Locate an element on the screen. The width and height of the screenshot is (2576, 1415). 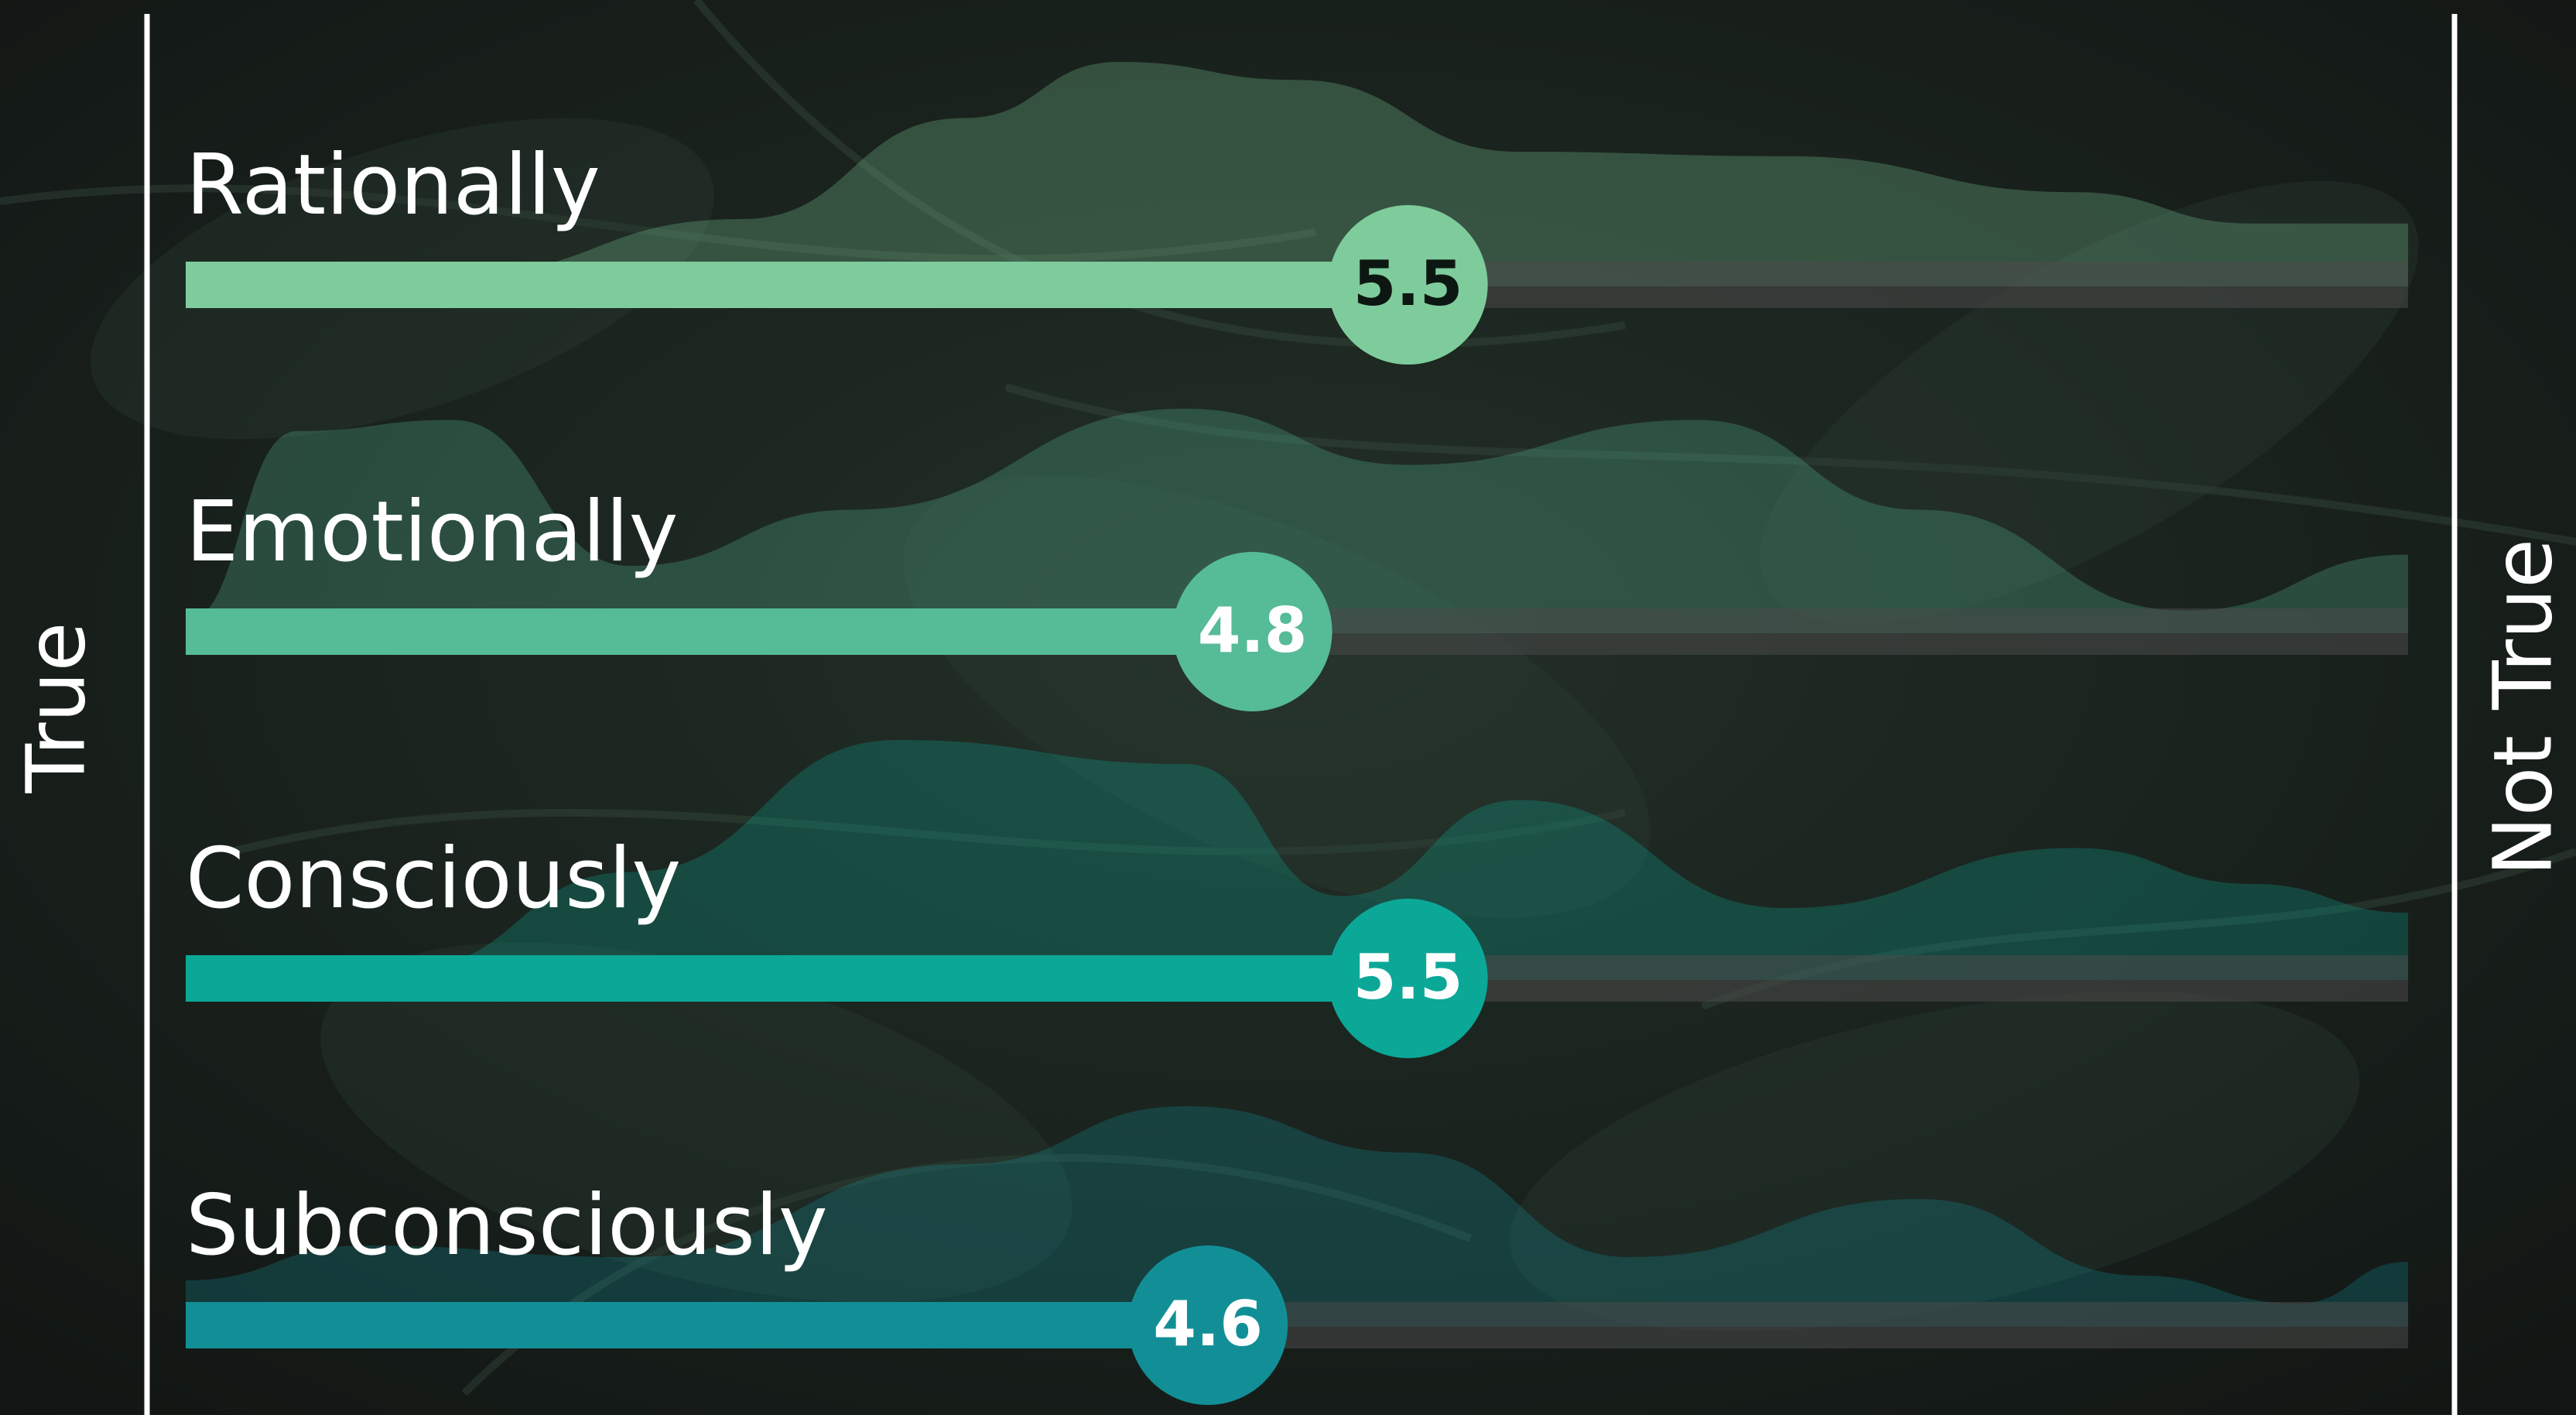
chart-row: Consciously 5.5 is located at coordinates (1297, 944).